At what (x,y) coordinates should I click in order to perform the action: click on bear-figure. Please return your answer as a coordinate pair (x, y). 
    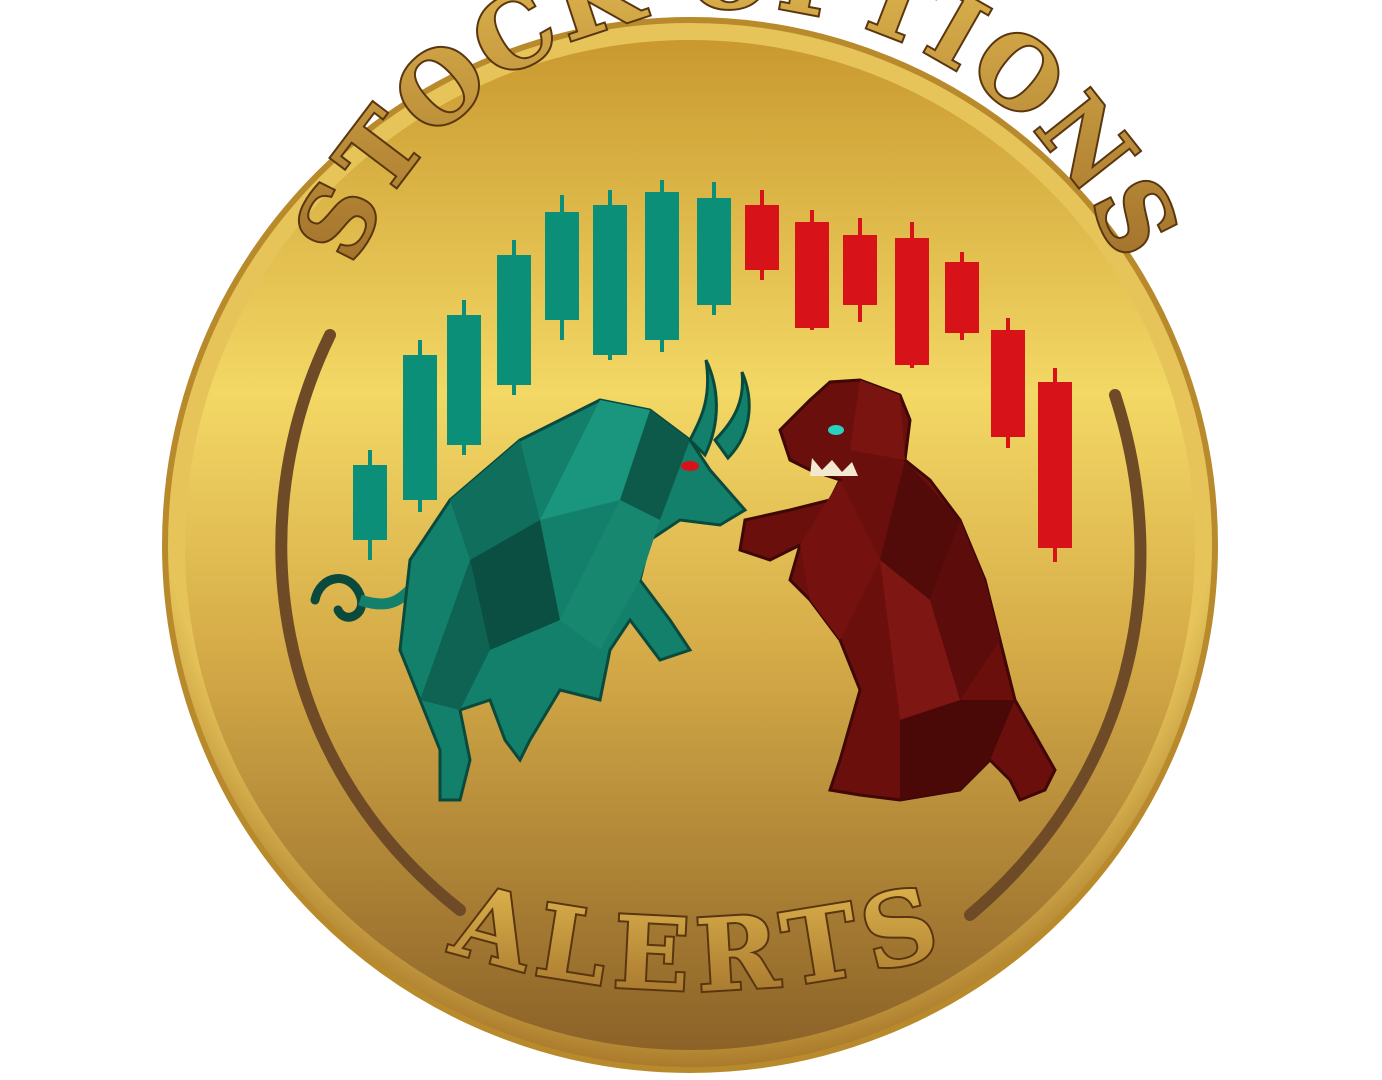
    Looking at the image, I should click on (897, 590).